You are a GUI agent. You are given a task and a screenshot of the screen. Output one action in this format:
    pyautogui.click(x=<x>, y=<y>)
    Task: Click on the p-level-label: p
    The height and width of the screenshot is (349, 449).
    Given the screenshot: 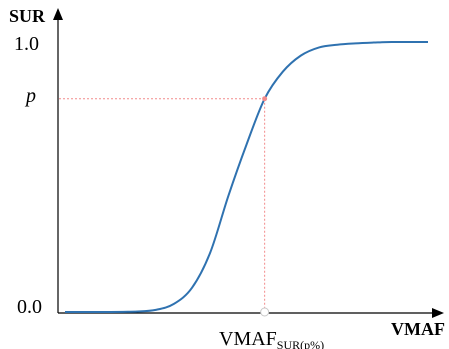 What is the action you would take?
    pyautogui.click(x=30, y=96)
    